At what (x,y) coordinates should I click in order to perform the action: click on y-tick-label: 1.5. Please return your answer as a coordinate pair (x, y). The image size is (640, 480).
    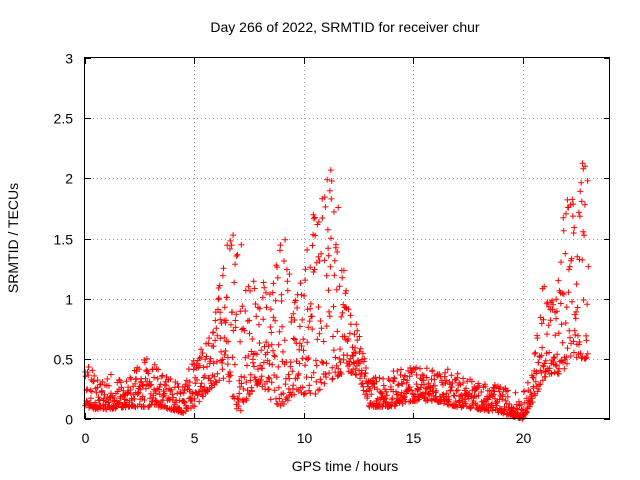
    Looking at the image, I should click on (64, 240).